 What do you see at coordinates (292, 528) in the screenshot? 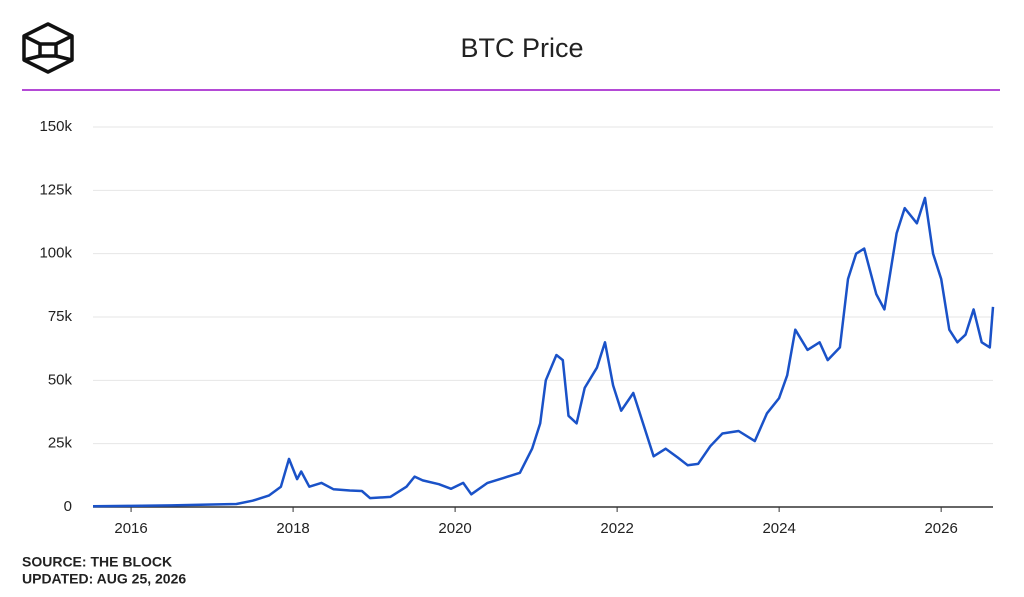
I see `x-tick-label: 2018` at bounding box center [292, 528].